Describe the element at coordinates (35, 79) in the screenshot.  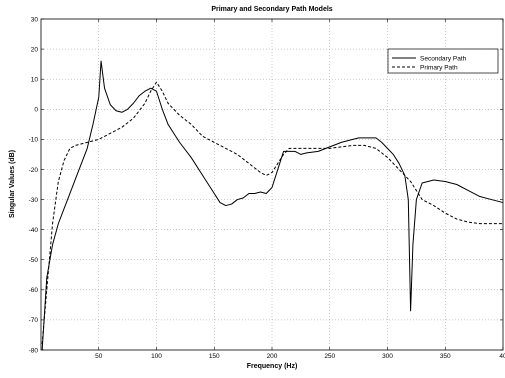
I see `y-tick-label: 10` at that location.